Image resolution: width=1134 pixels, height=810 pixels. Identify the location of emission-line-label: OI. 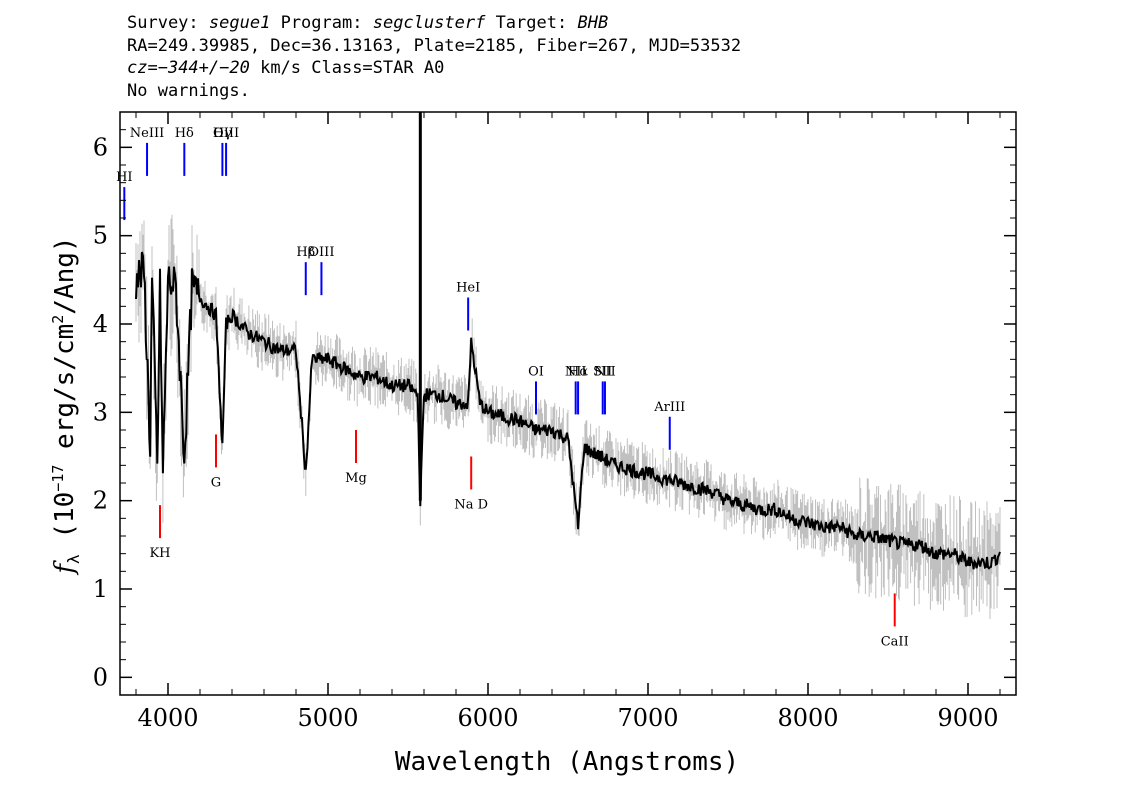
(536, 371).